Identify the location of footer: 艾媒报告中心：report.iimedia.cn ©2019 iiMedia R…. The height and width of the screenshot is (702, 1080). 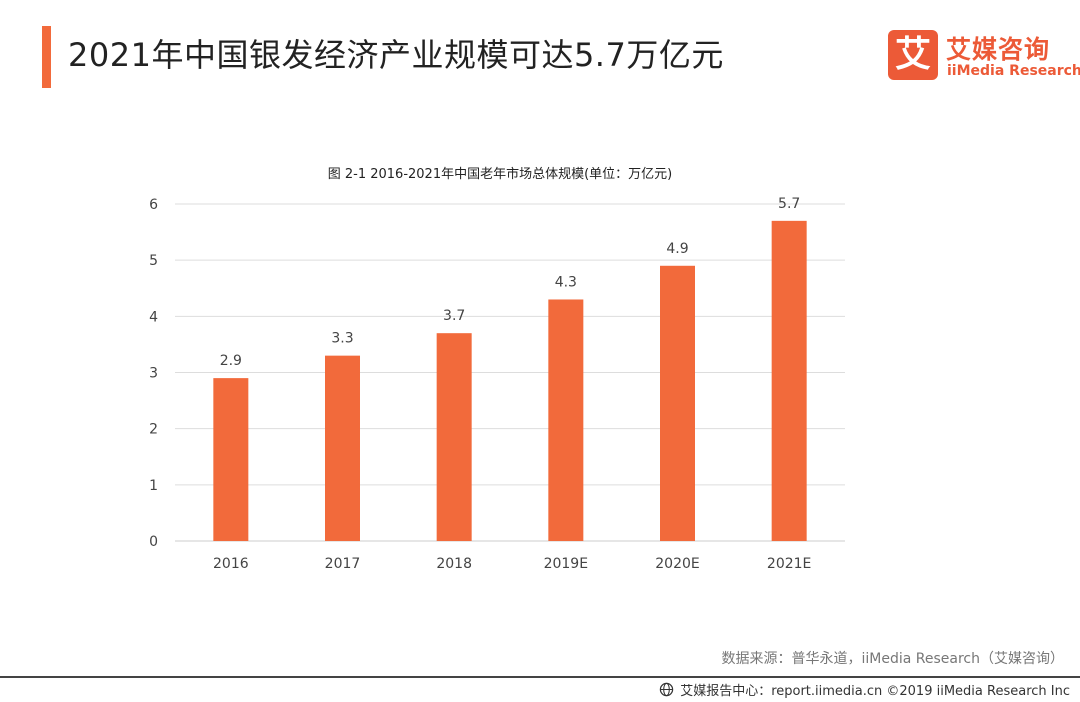
(864, 689).